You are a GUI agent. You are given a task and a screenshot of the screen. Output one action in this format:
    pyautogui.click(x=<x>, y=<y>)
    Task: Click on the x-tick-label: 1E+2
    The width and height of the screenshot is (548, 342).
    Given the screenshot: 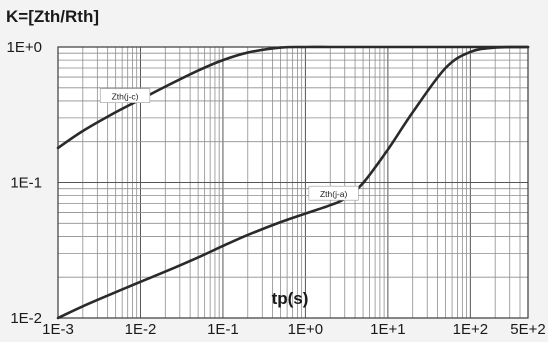 What is the action you would take?
    pyautogui.click(x=470, y=329)
    